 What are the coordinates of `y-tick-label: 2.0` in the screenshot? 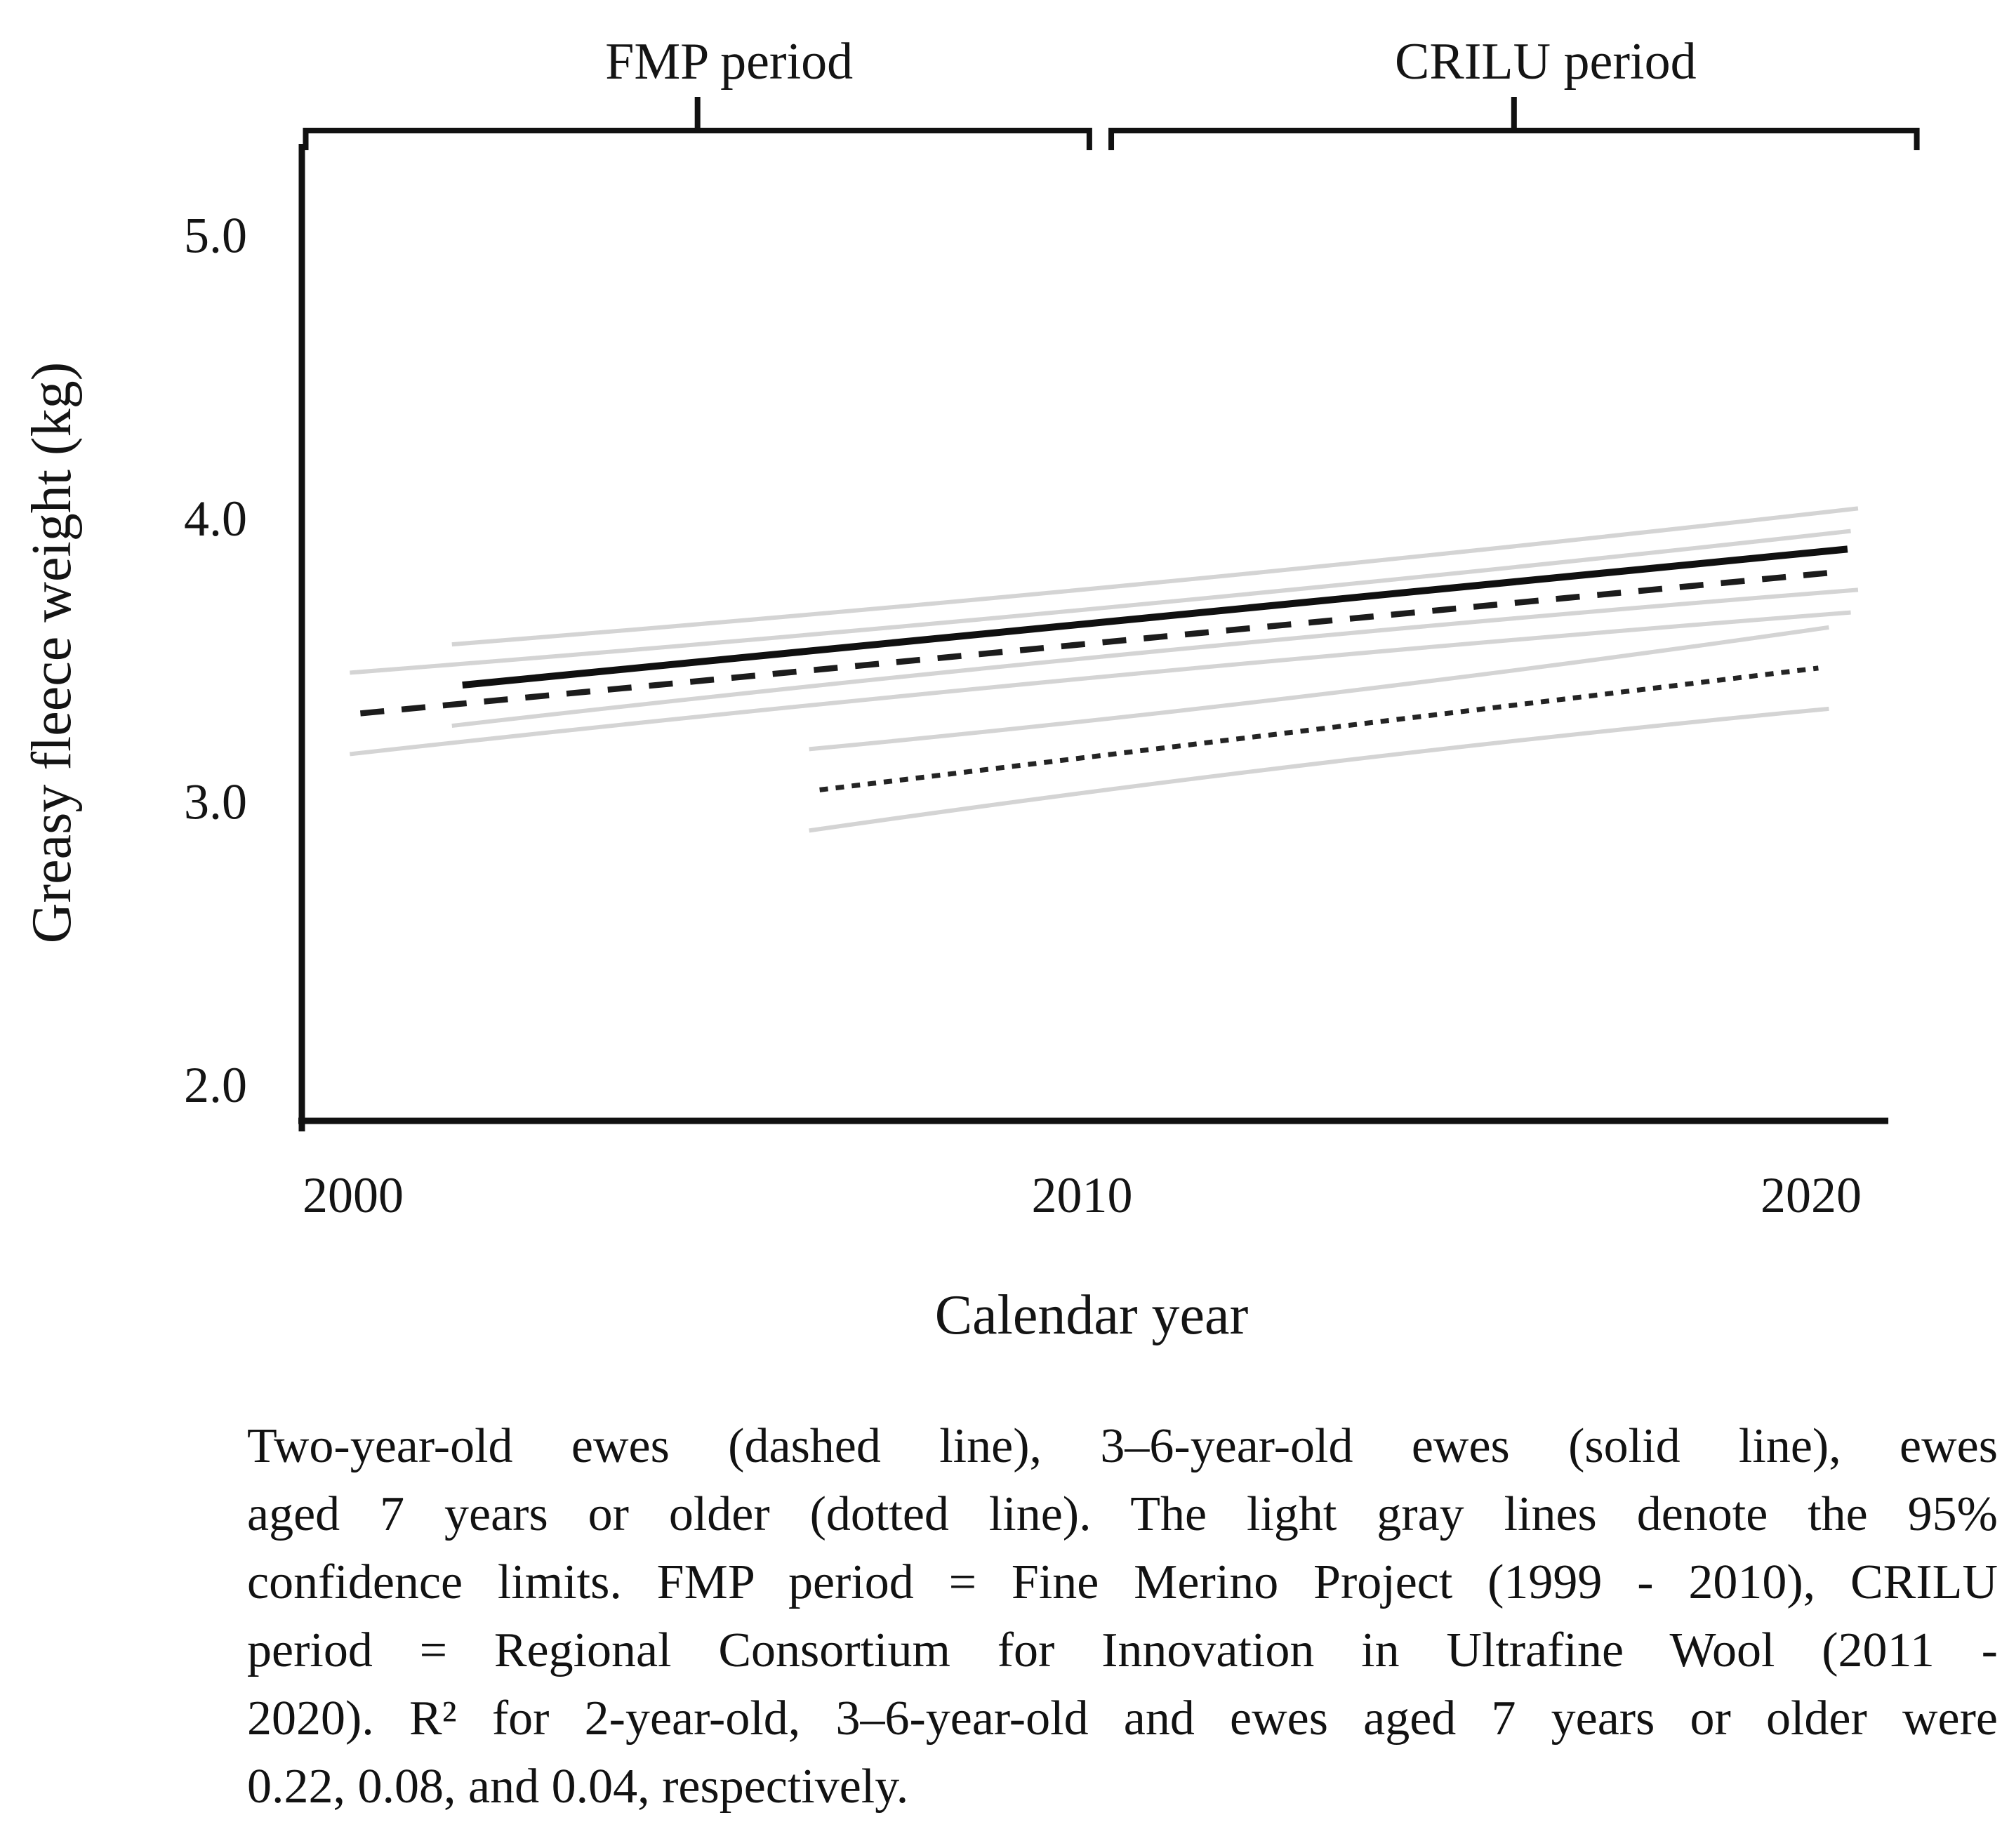 It's located at (215, 1085).